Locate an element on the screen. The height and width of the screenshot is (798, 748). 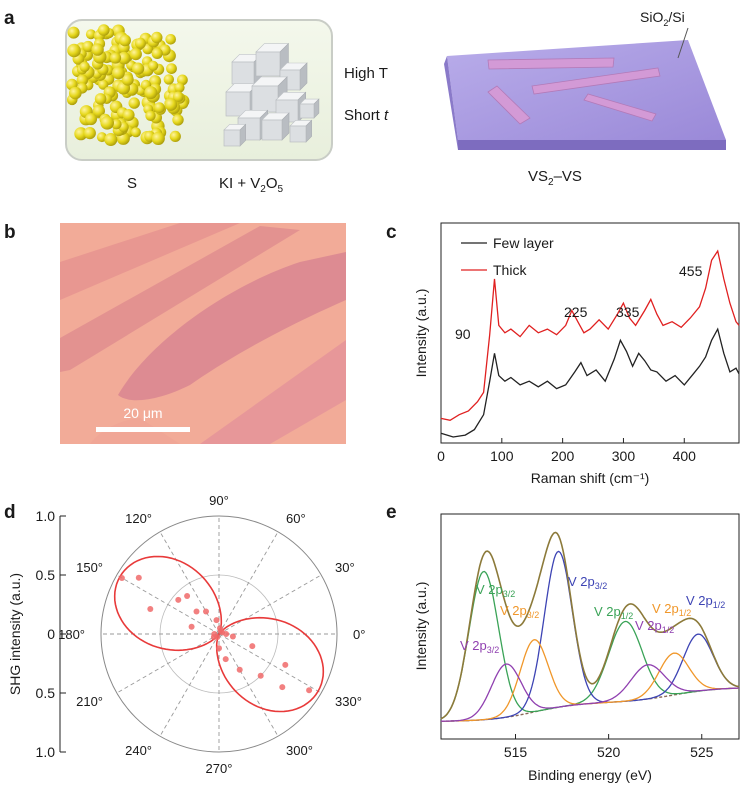
x-tick-label: 400 is located at coordinates (685, 456).